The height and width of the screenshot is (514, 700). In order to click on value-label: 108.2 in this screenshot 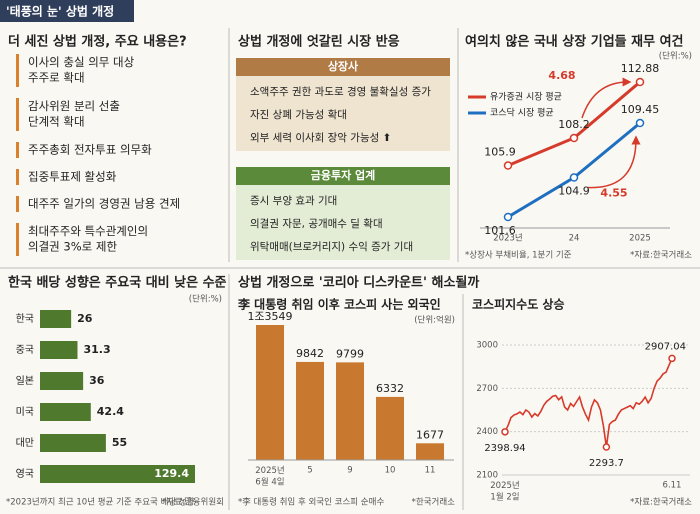, I will do `click(574, 124)`.